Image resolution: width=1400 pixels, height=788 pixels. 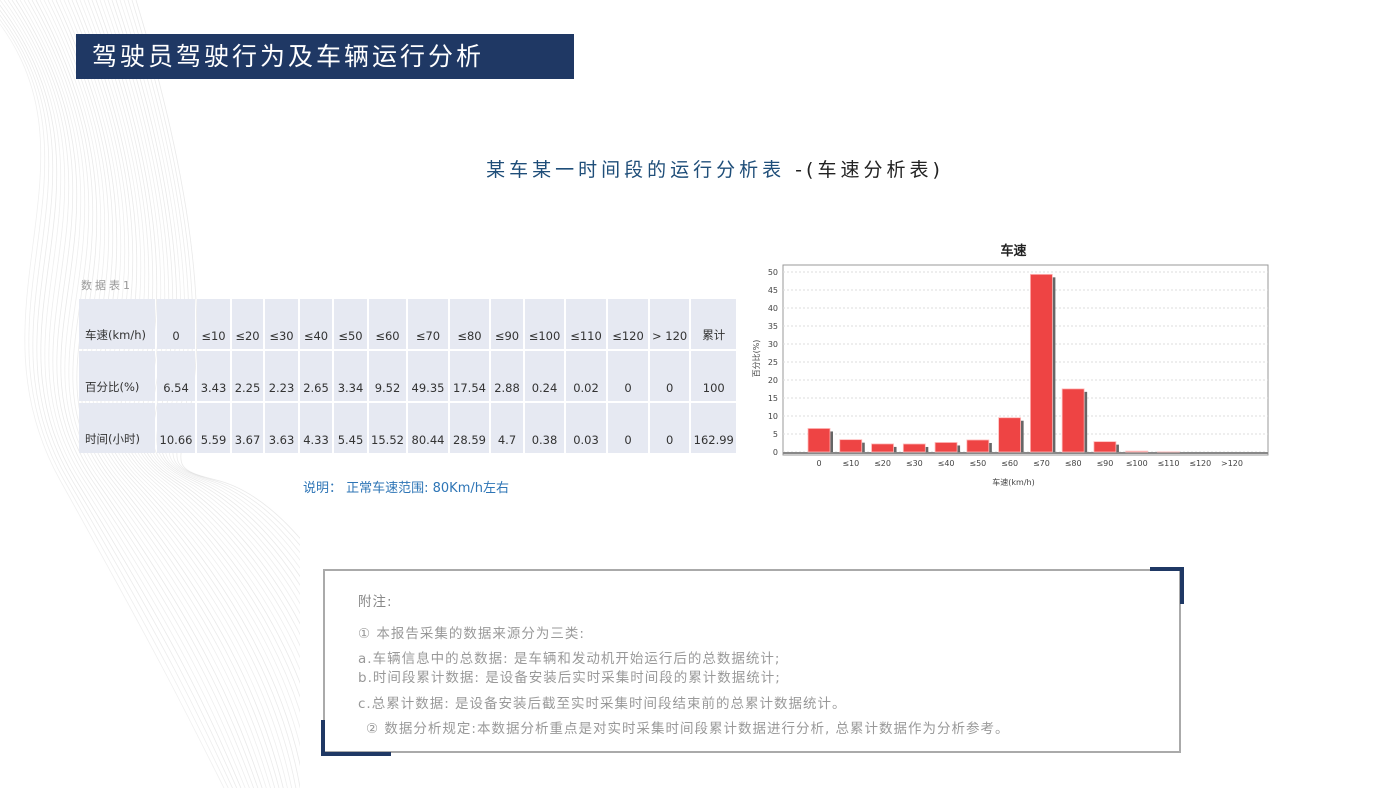 What do you see at coordinates (117, 376) in the screenshot?
I see `row-label: 百分比(%)` at bounding box center [117, 376].